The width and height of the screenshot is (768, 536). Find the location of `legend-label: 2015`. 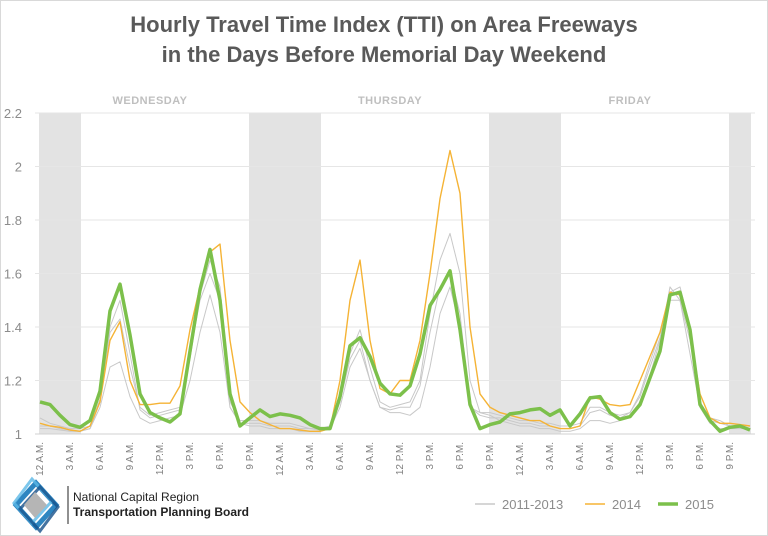

legend-label: 2015 is located at coordinates (699, 504).